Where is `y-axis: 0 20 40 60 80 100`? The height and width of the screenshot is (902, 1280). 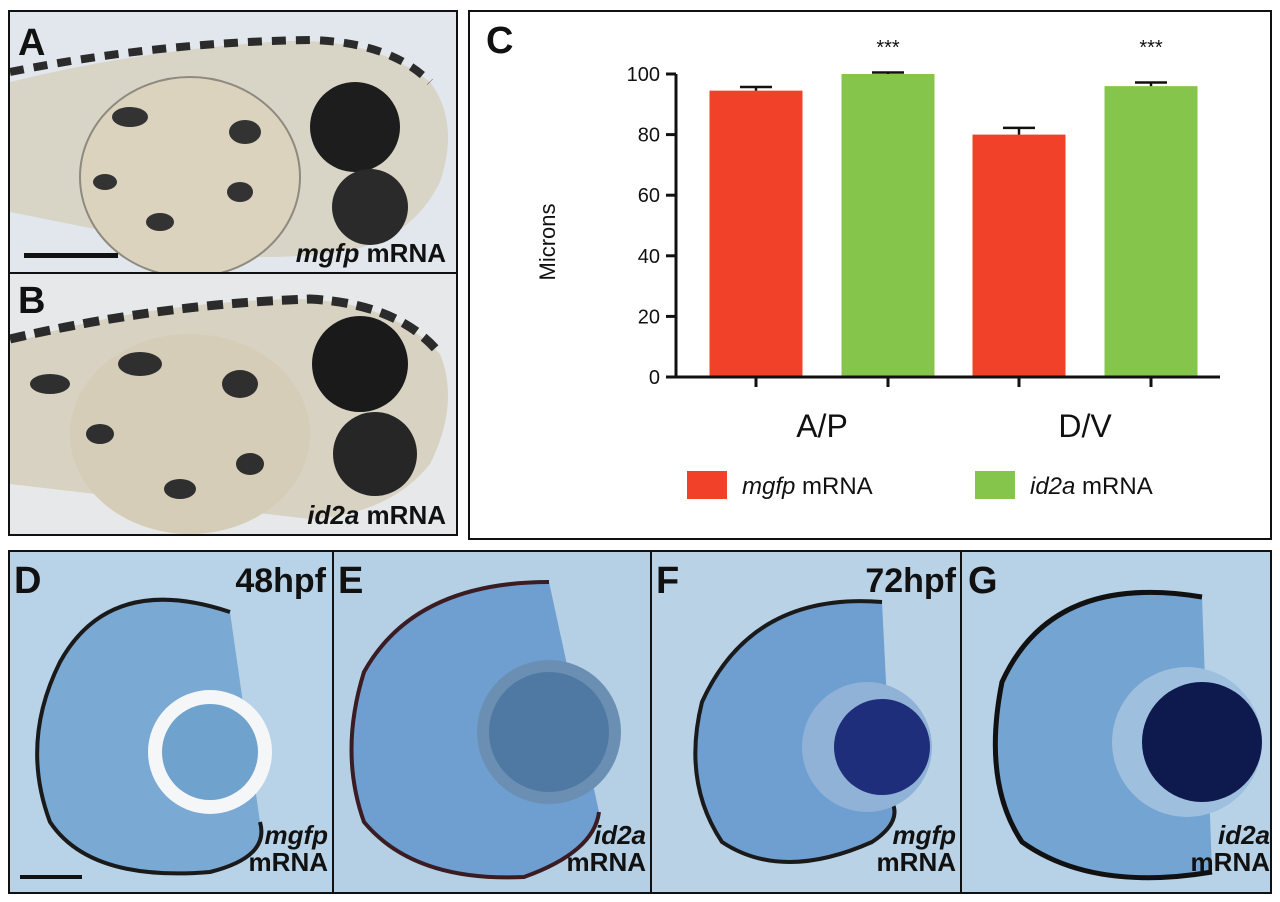
y-axis: 0 20 40 60 80 100 is located at coordinates (652, 226).